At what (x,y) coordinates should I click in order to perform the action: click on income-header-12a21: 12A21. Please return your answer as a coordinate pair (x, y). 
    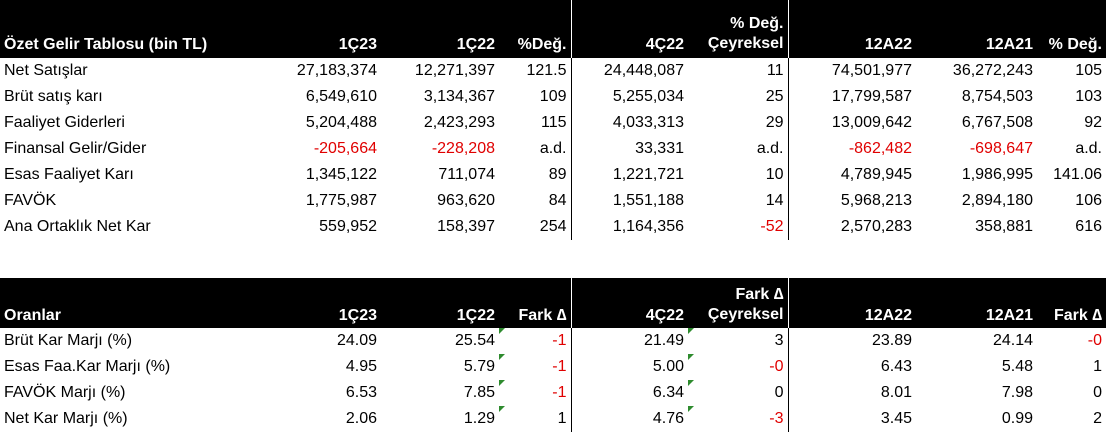
    Looking at the image, I should click on (976, 29).